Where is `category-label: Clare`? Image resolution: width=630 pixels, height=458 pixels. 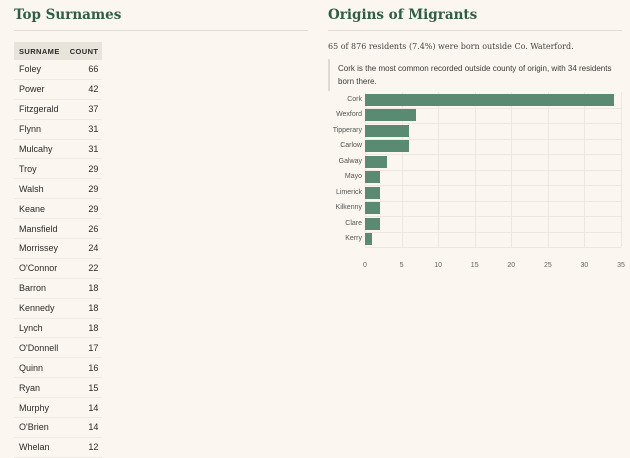
category-label: Clare is located at coordinates (353, 223).